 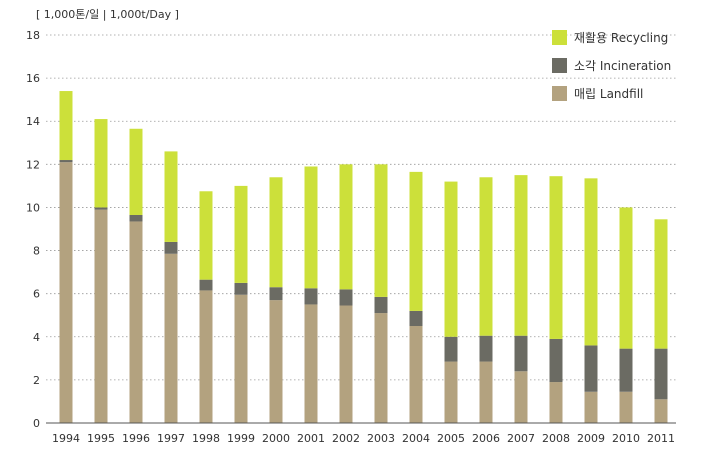 What do you see at coordinates (416, 241) in the screenshot?
I see `bar-segment-2004-s2` at bounding box center [416, 241].